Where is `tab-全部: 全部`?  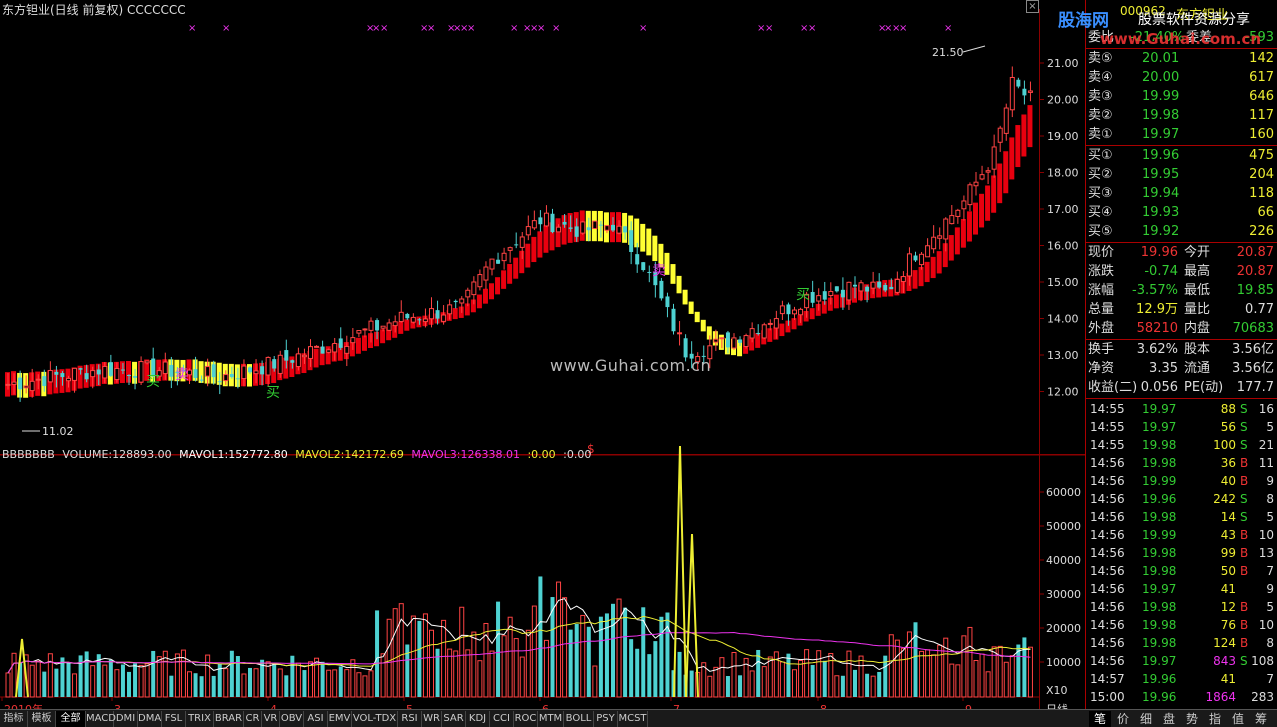 tab-全部: 全部 is located at coordinates (71, 719).